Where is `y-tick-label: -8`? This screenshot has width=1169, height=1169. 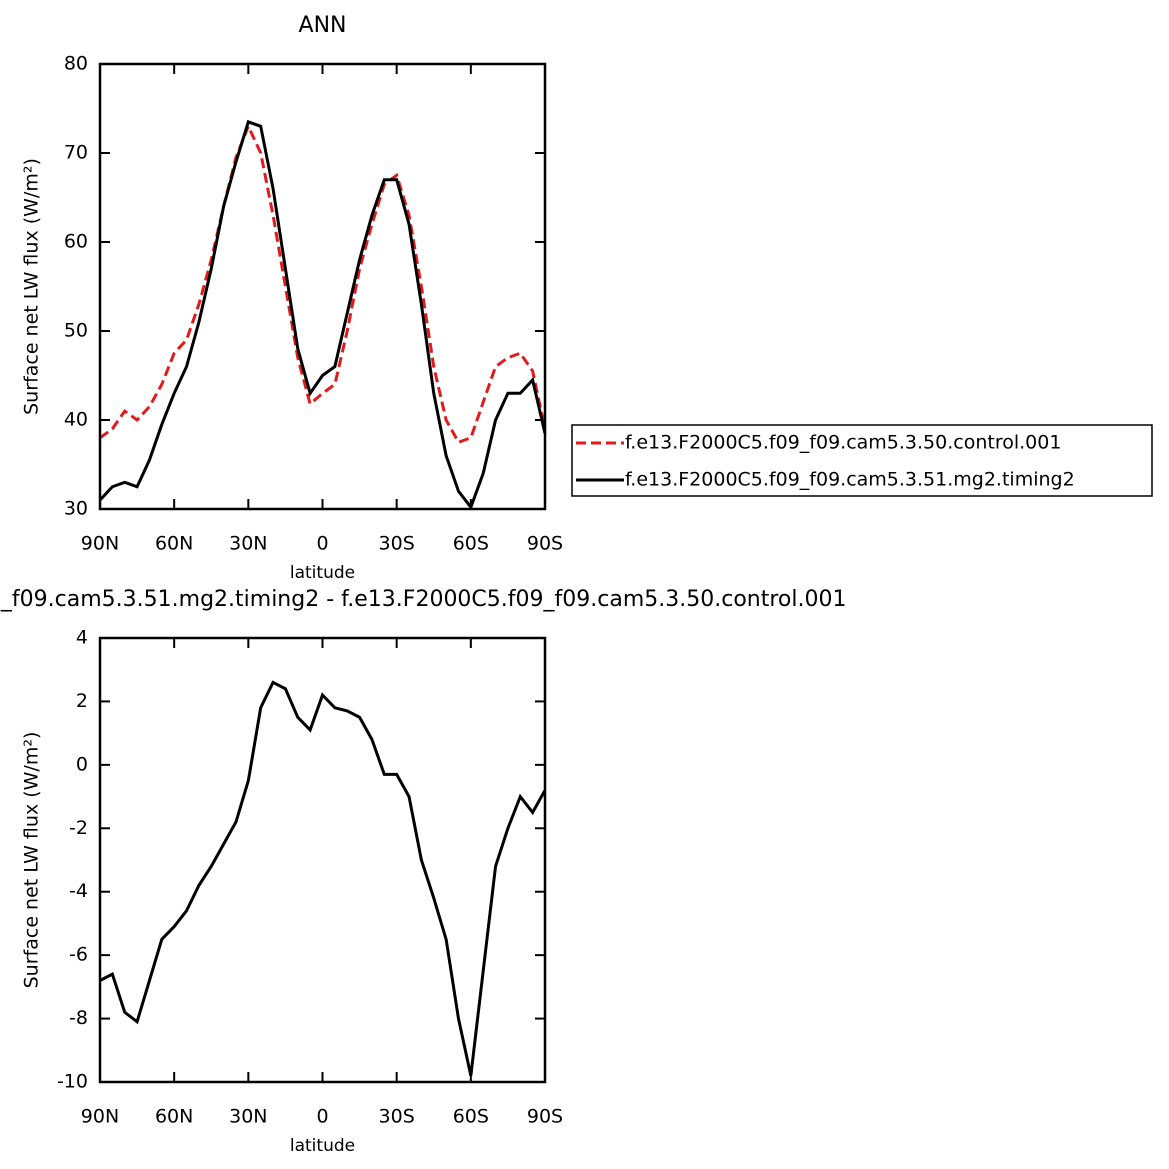 y-tick-label: -8 is located at coordinates (78, 1018).